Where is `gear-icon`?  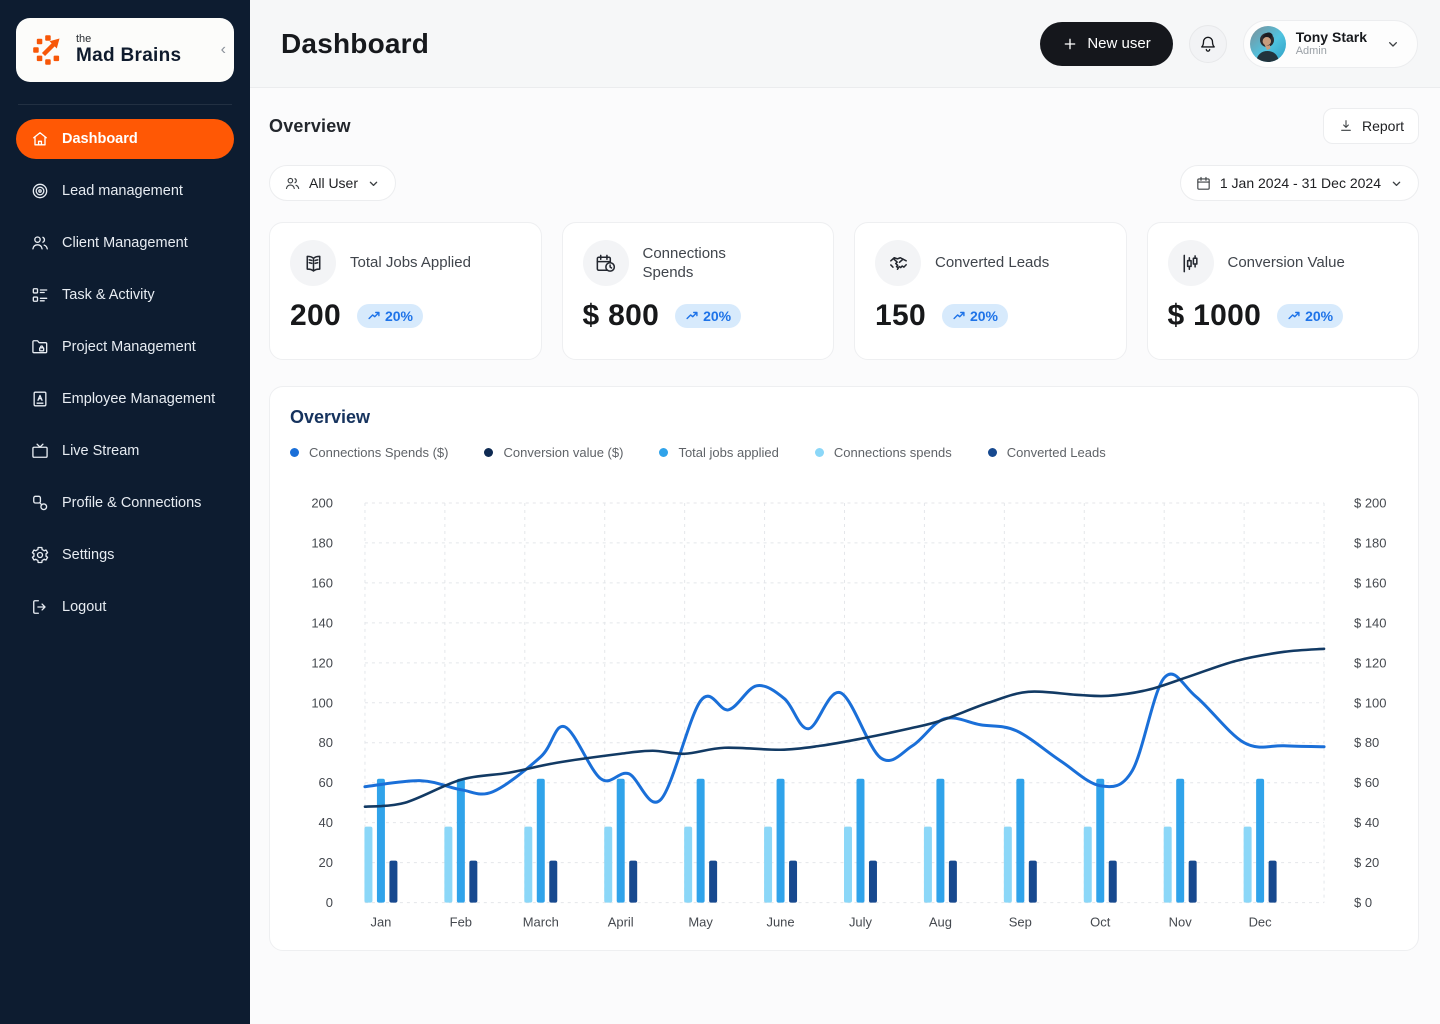 gear-icon is located at coordinates (40, 555).